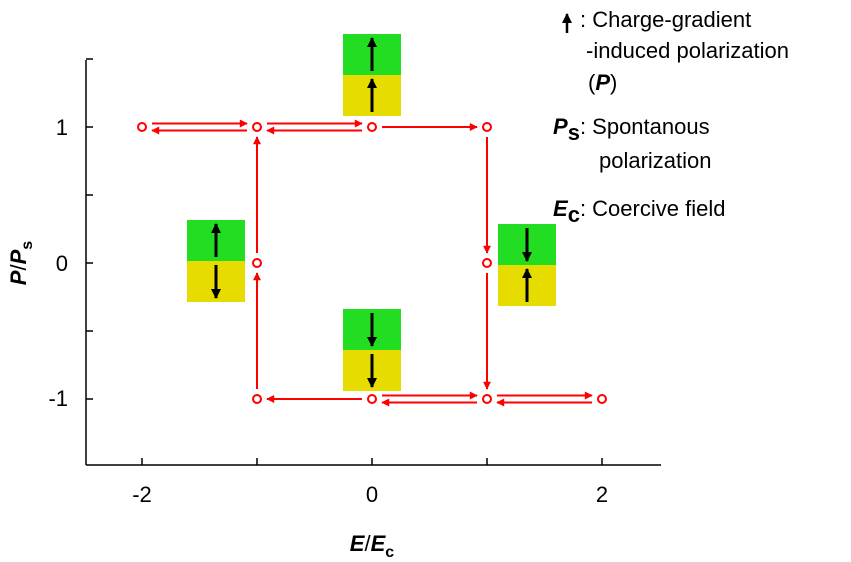  What do you see at coordinates (655, 160) in the screenshot?
I see `legend-item2-line2: polarization` at bounding box center [655, 160].